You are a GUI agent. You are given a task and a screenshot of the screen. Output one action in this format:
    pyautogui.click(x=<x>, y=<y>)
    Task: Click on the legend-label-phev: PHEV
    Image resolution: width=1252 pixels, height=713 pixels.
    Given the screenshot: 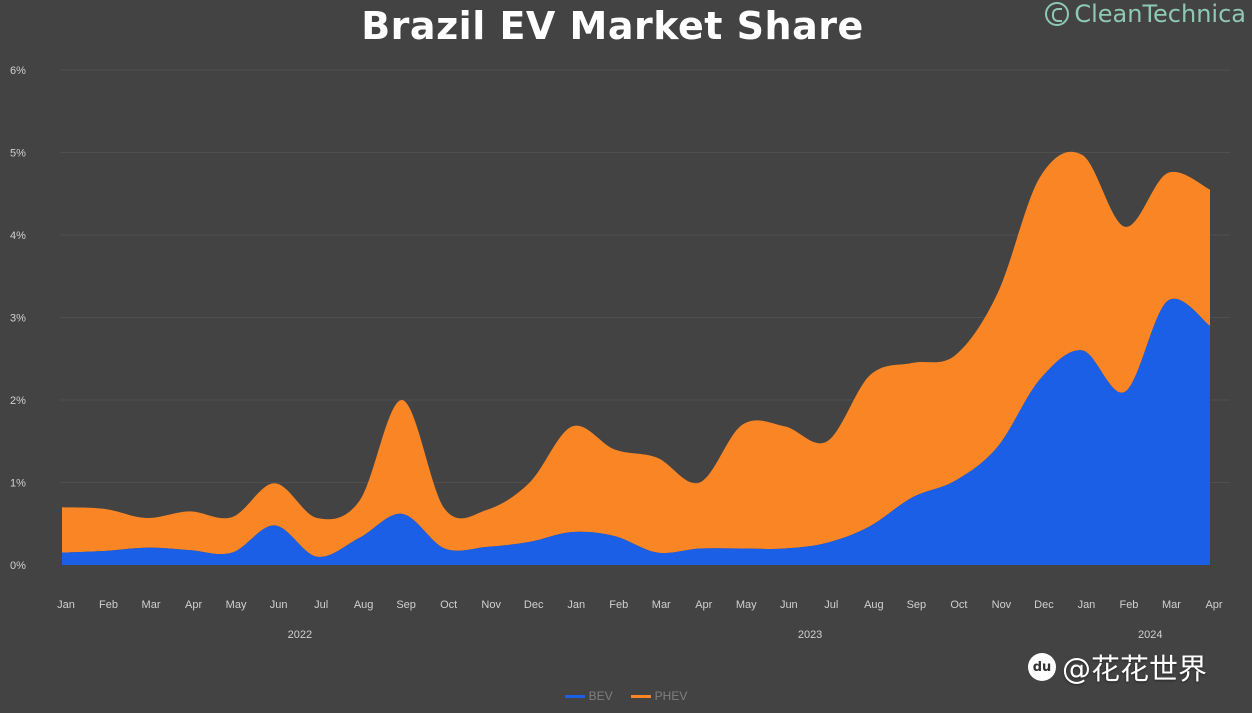 What is the action you would take?
    pyautogui.click(x=671, y=696)
    